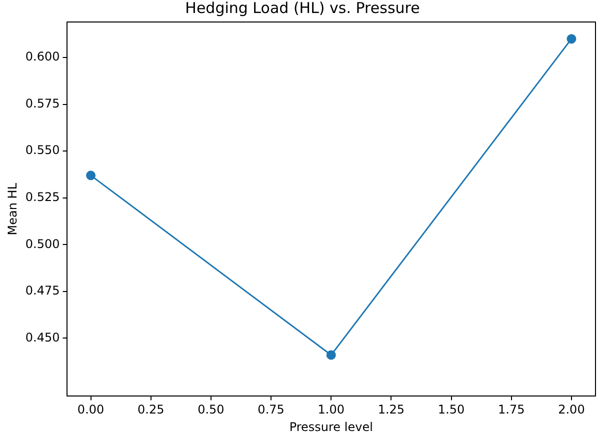  What do you see at coordinates (42, 243) in the screenshot?
I see `y-tick-label: 0.500` at bounding box center [42, 243].